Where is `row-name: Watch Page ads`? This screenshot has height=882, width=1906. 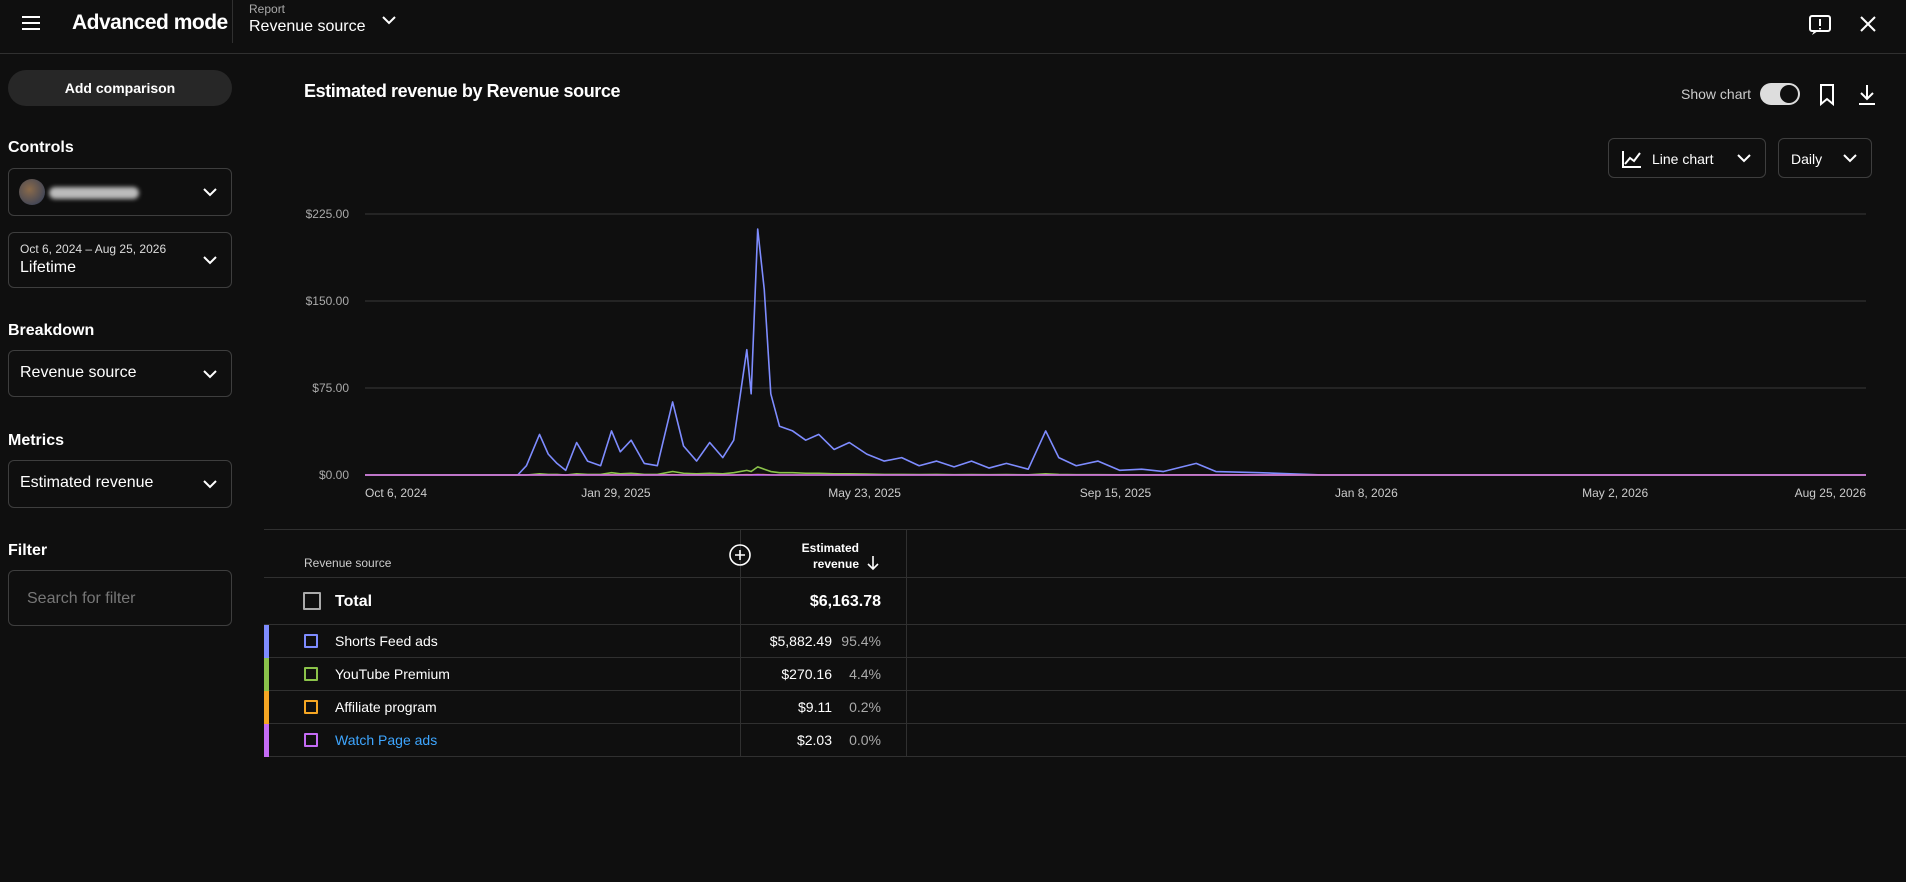 row-name: Watch Page ads is located at coordinates (386, 740).